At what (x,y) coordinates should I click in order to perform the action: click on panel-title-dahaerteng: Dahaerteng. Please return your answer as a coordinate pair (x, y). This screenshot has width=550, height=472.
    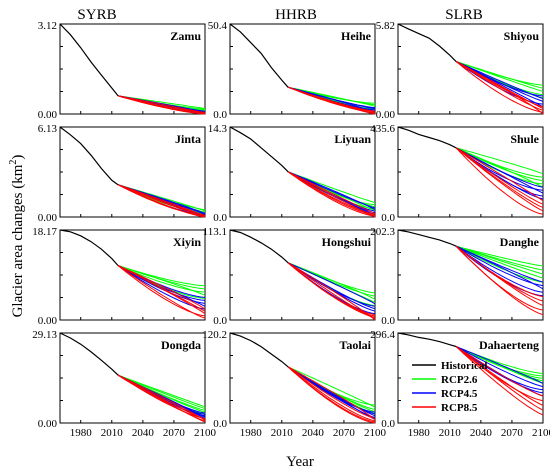
    Looking at the image, I should click on (509, 345).